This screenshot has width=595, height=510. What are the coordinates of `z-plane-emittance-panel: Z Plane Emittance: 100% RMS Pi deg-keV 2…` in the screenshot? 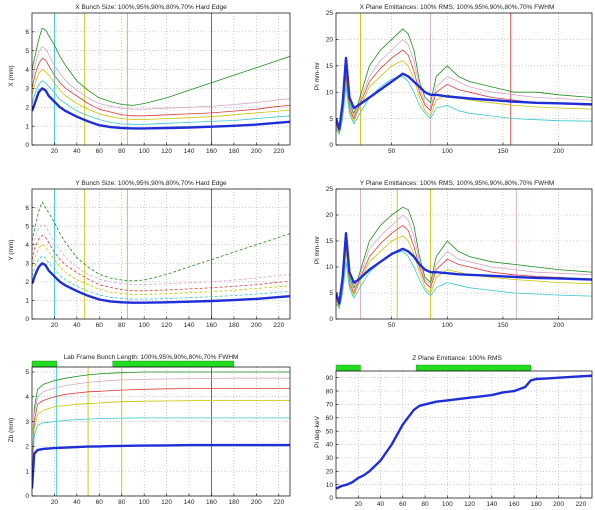 It's located at (453, 431).